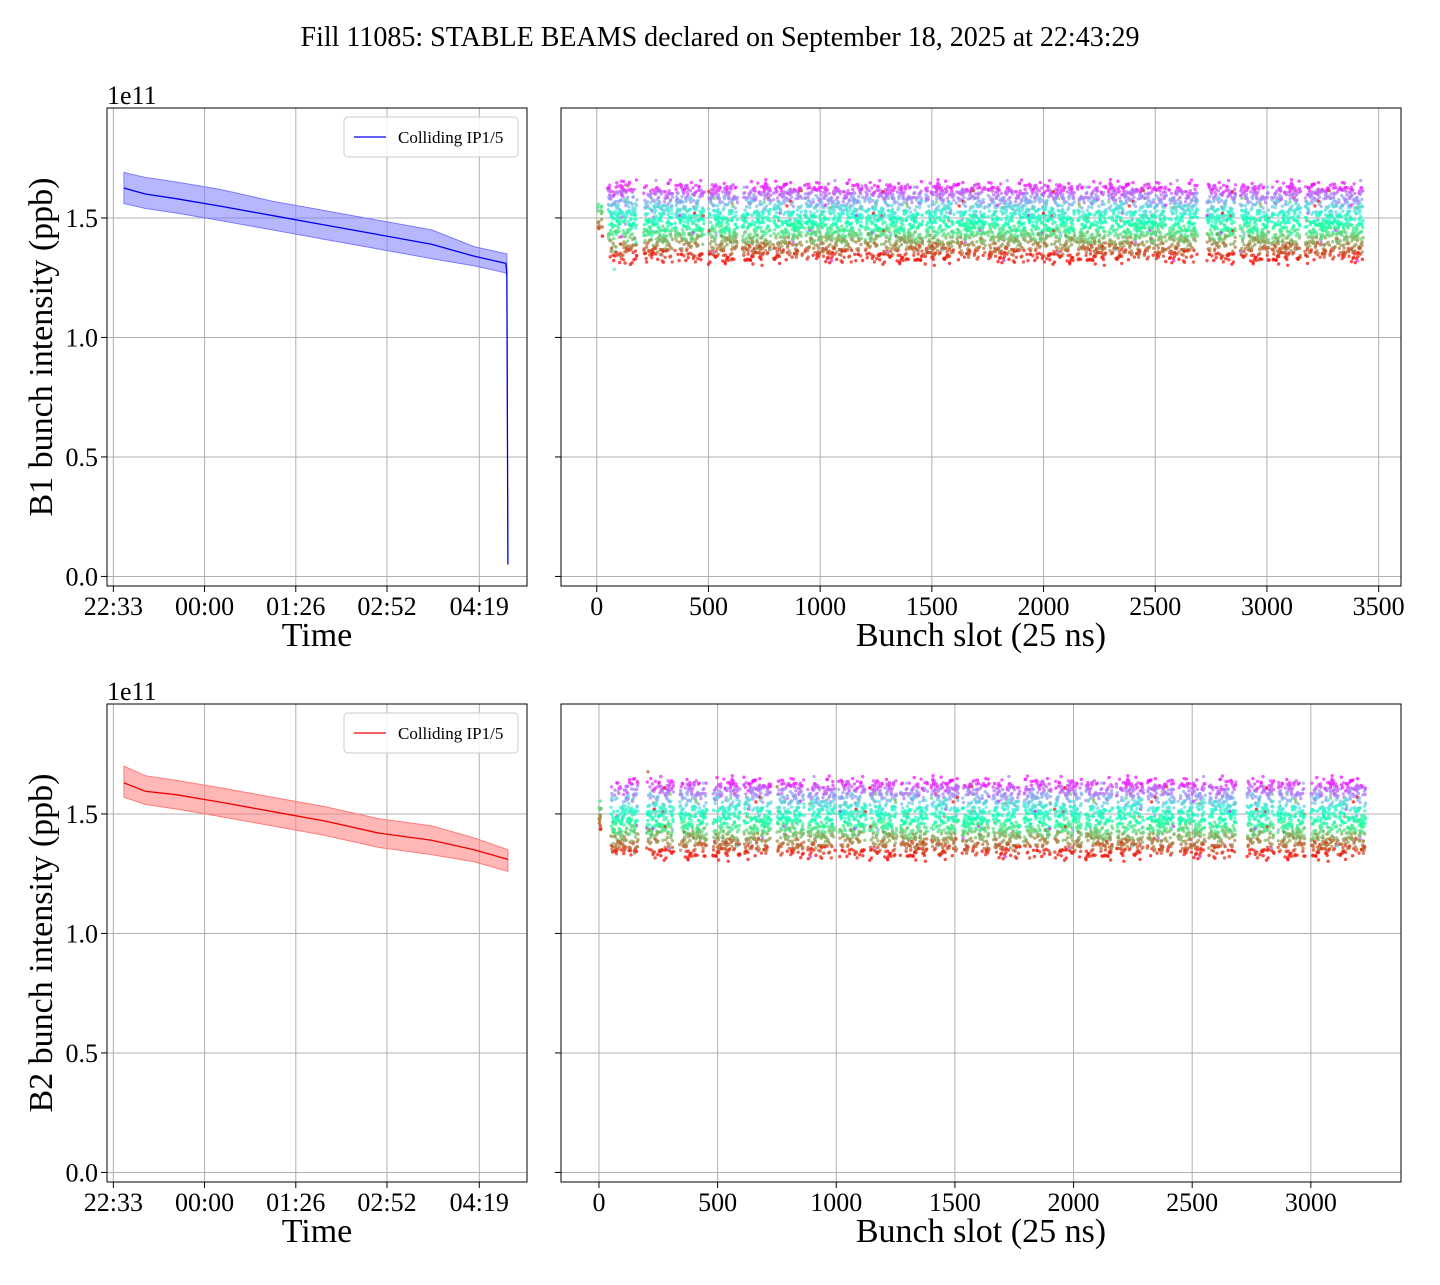 The height and width of the screenshot is (1285, 1440). What do you see at coordinates (317, 347) in the screenshot?
I see `axes-frame` at bounding box center [317, 347].